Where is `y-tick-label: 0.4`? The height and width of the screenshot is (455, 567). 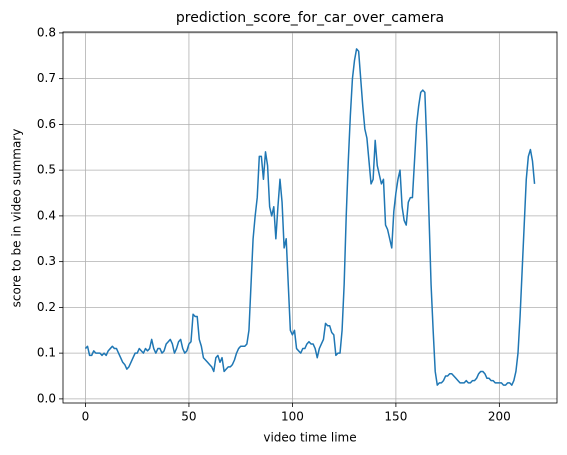
y-tick-label: 0.4 is located at coordinates (46, 215).